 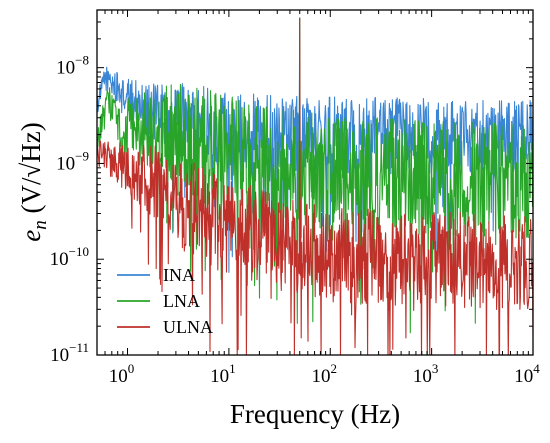 I want to click on x-axis-title: Frequency (Hz), so click(x=315, y=414).